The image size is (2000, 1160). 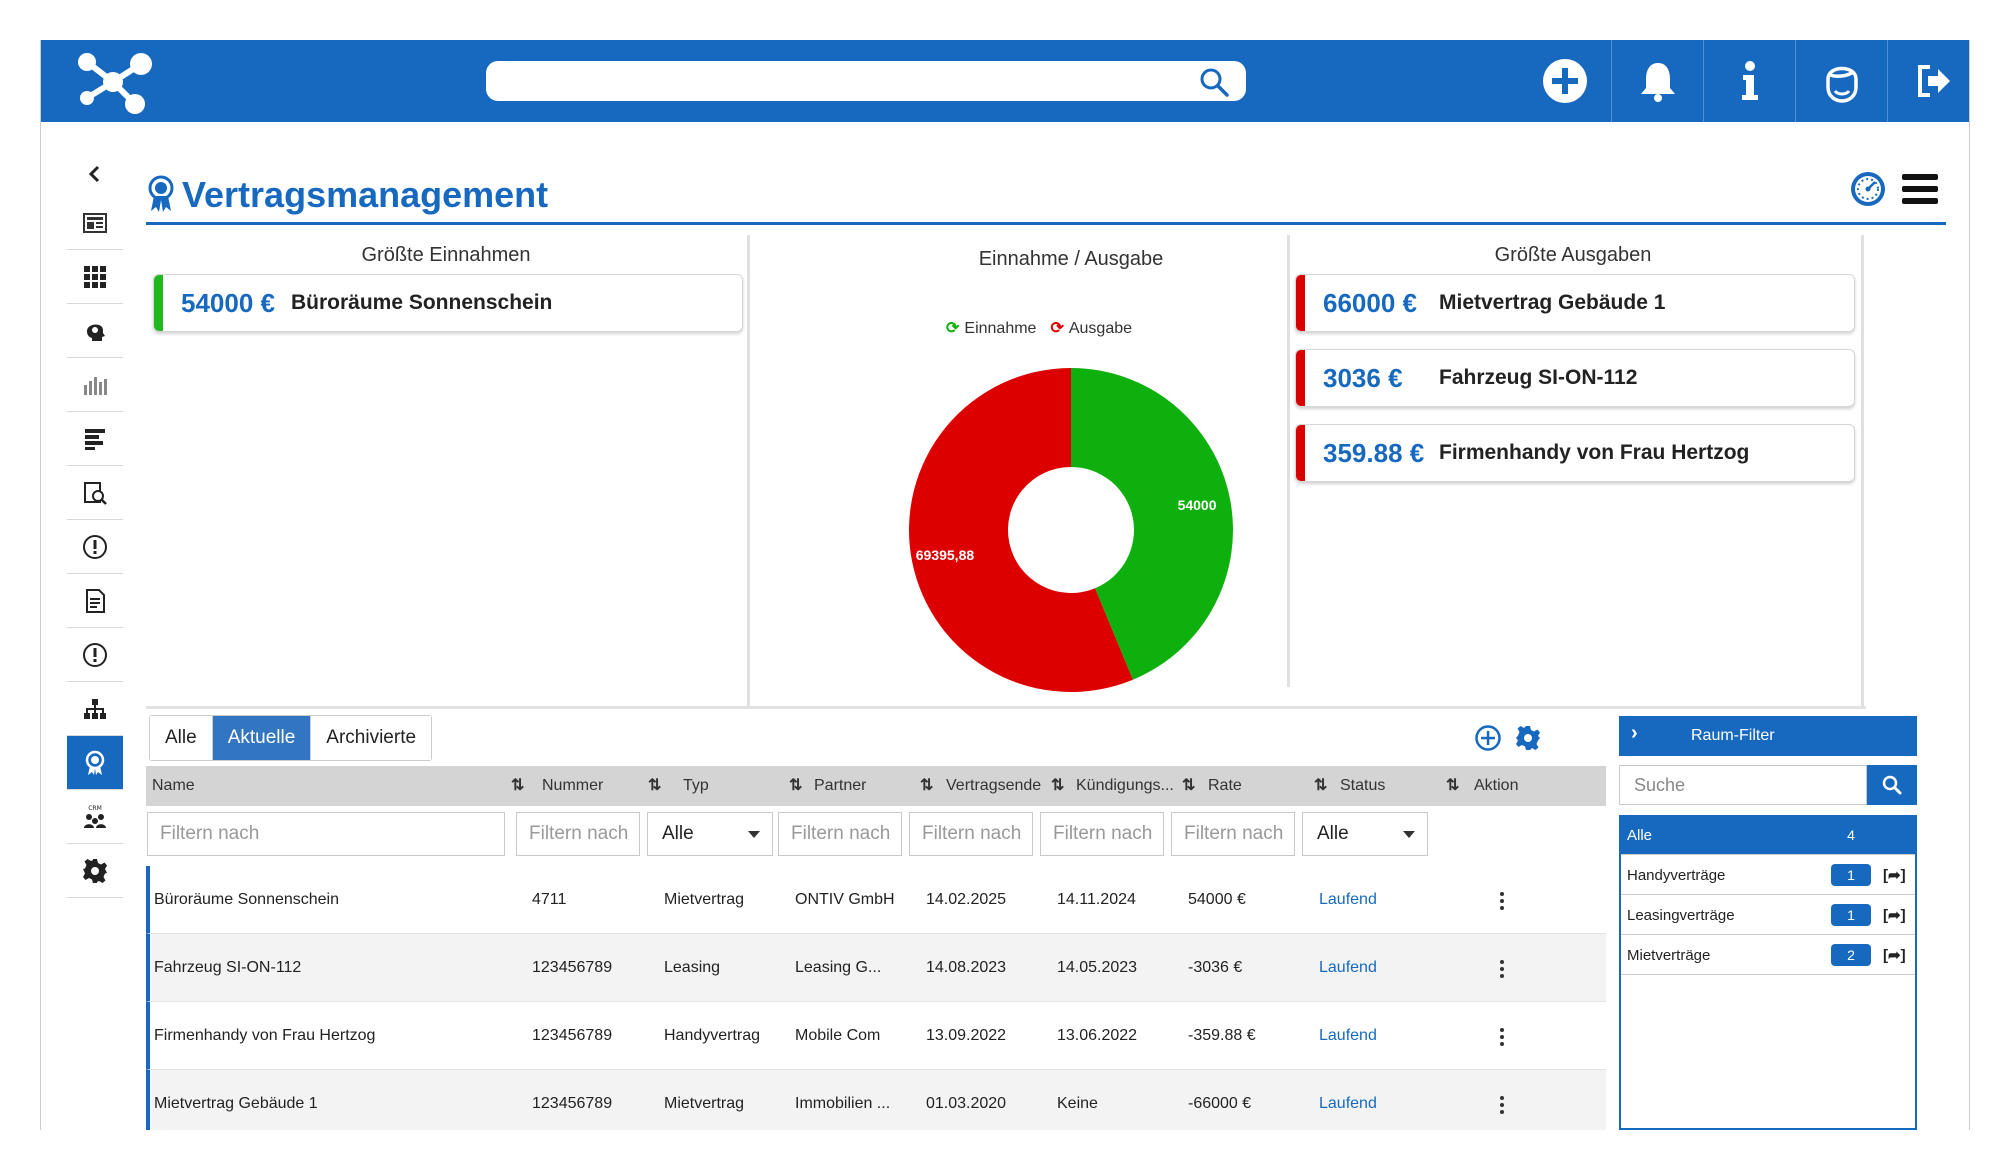 I want to click on network-logo-icon, so click(x=110, y=81).